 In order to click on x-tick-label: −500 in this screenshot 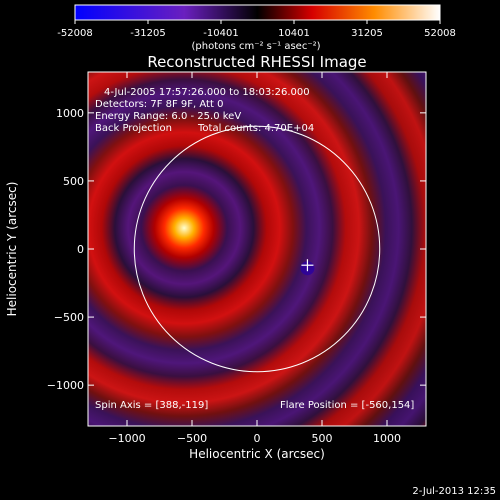, I will do `click(192, 438)`.